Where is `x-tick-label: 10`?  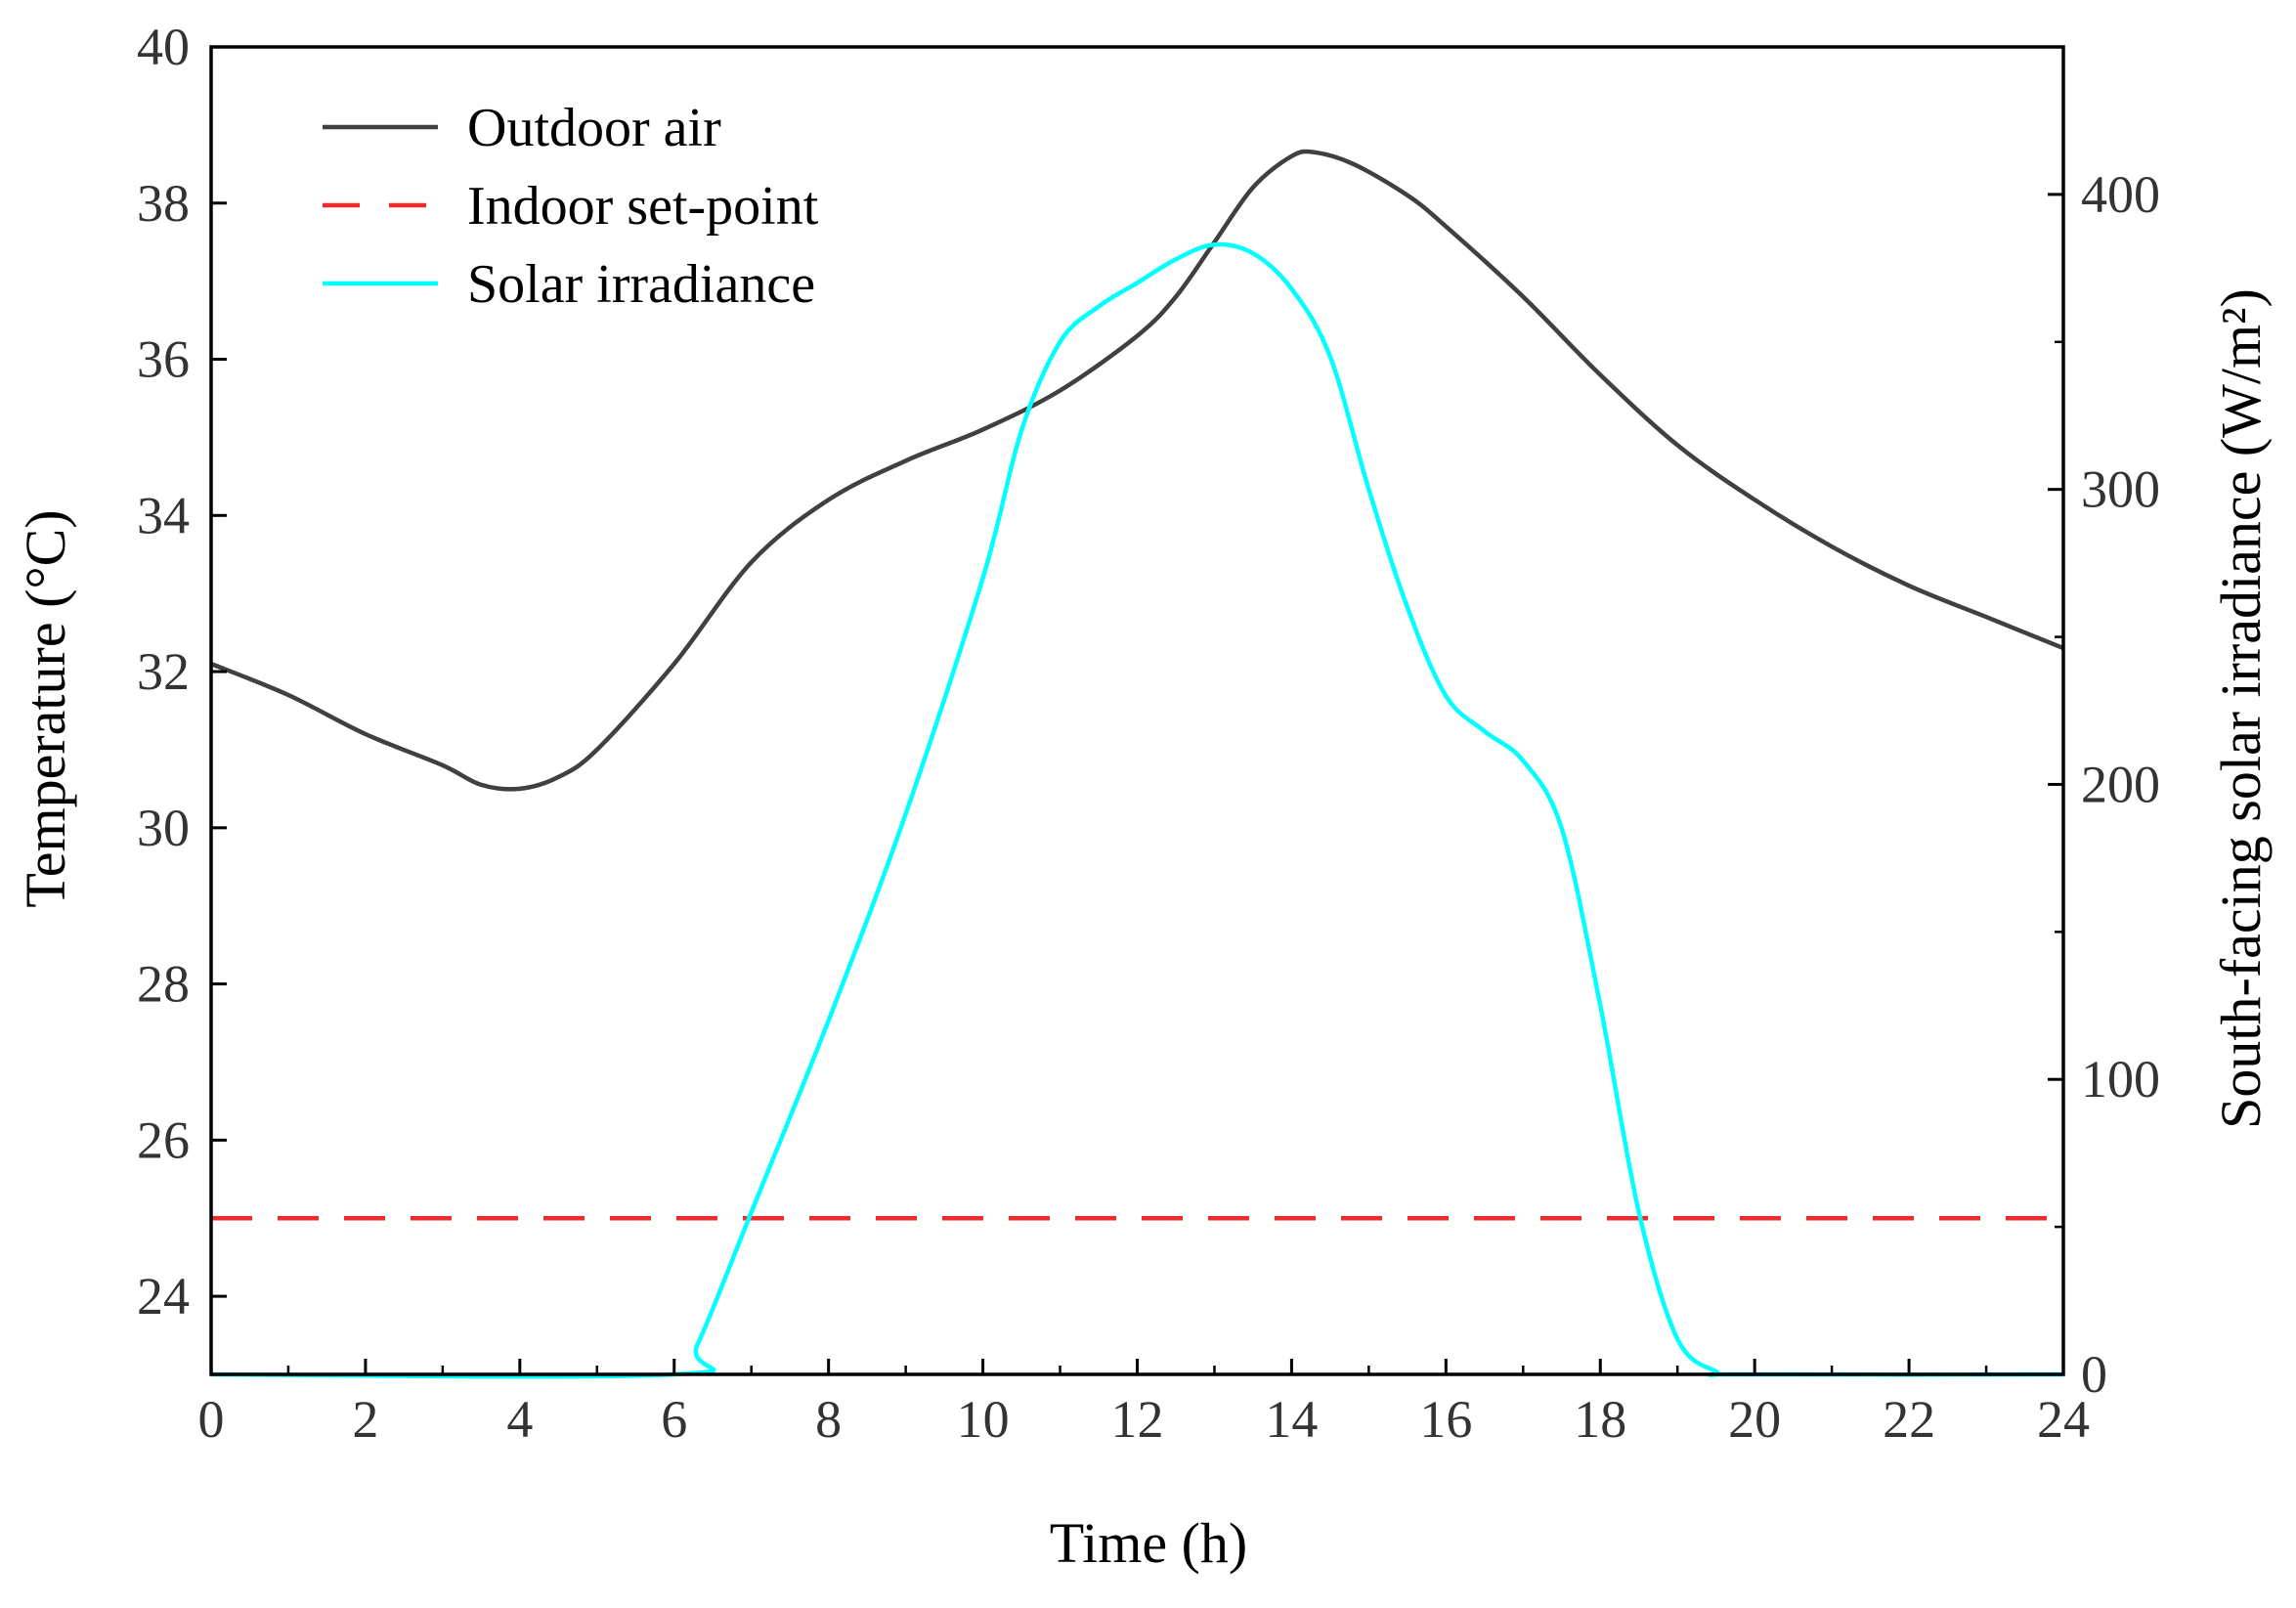 x-tick-label: 10 is located at coordinates (983, 1420).